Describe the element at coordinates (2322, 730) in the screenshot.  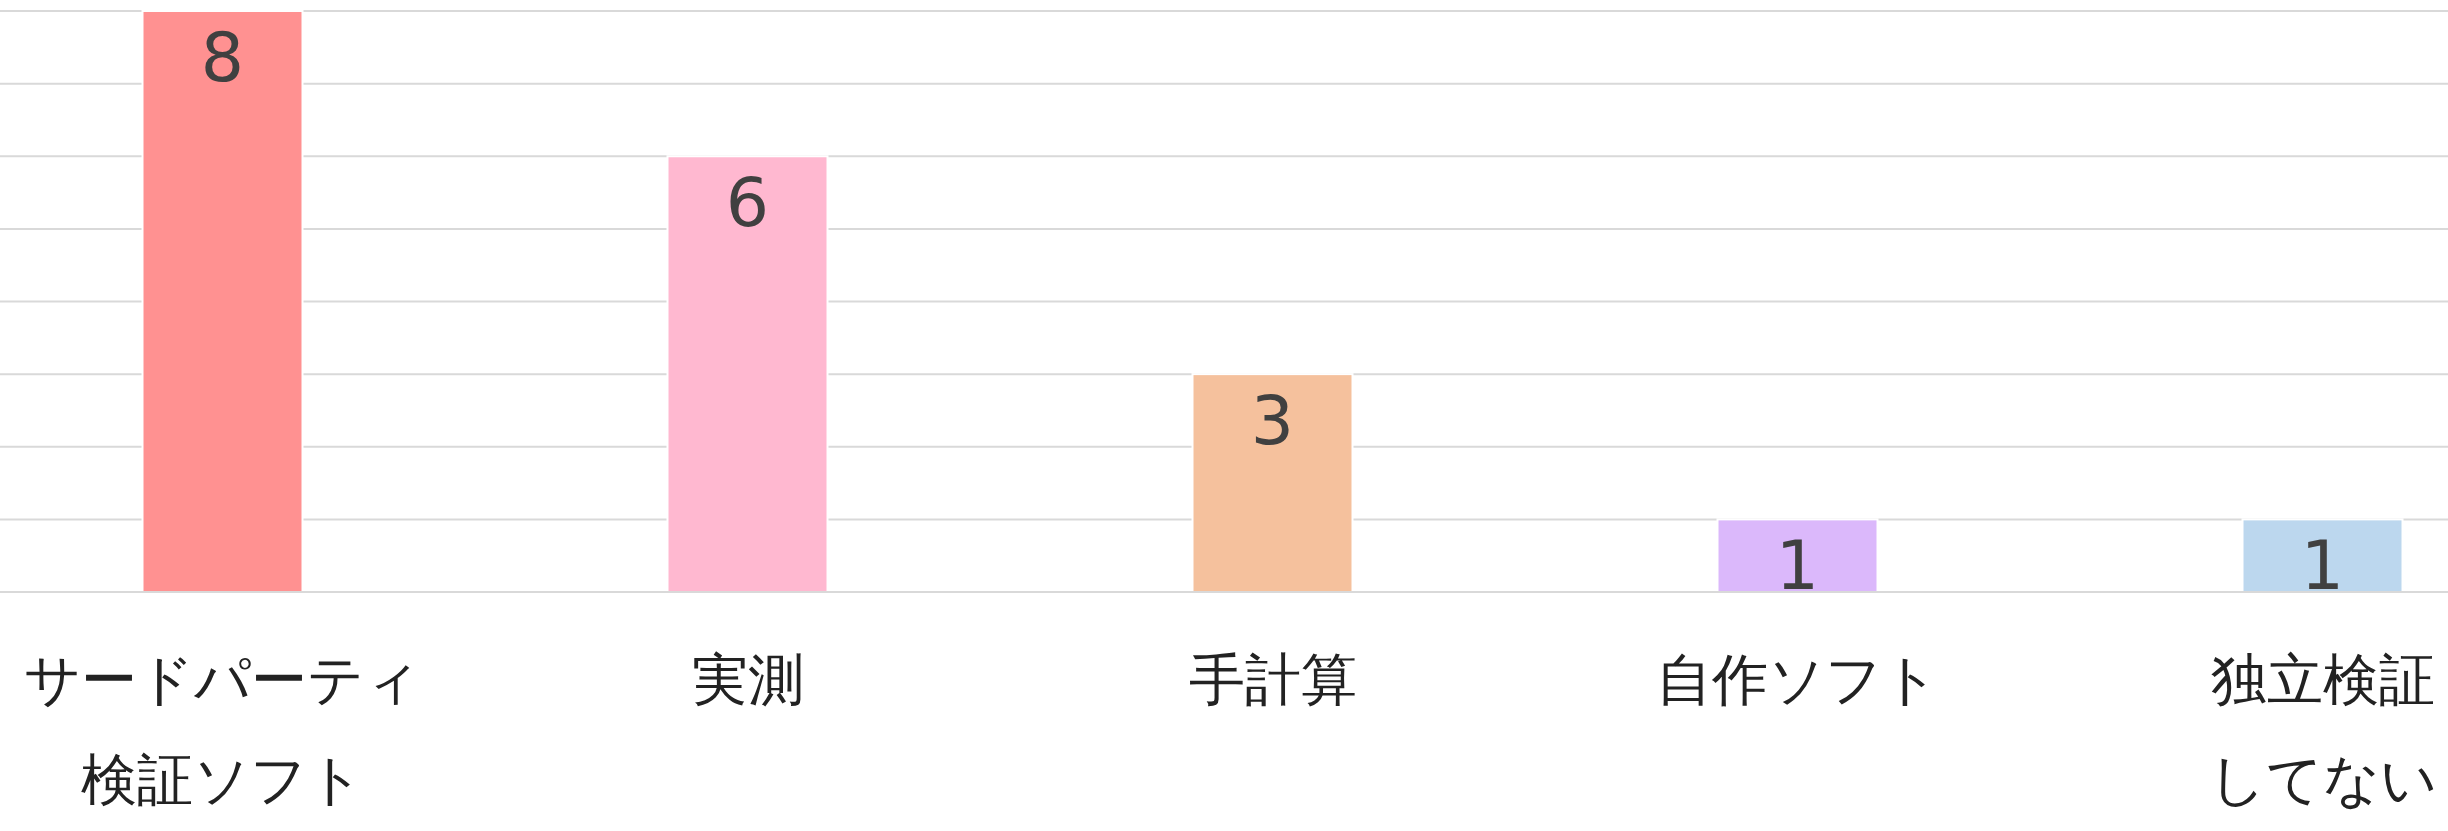
I see `x-tick-label: 独立検証してない` at that location.